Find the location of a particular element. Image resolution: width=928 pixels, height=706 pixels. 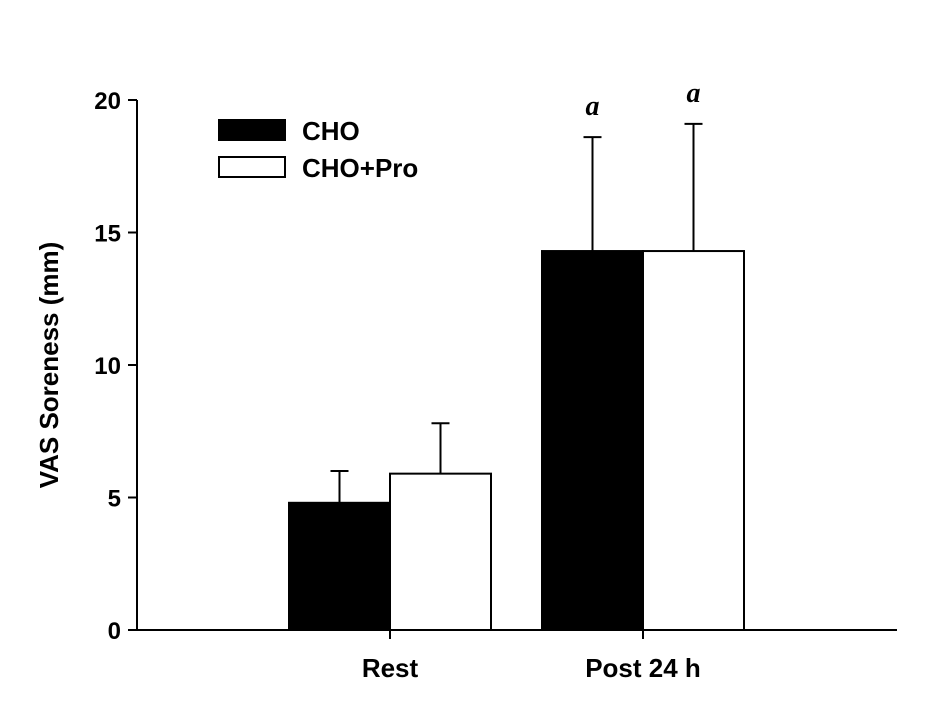

y-tick-label: 20 is located at coordinates (107, 101).